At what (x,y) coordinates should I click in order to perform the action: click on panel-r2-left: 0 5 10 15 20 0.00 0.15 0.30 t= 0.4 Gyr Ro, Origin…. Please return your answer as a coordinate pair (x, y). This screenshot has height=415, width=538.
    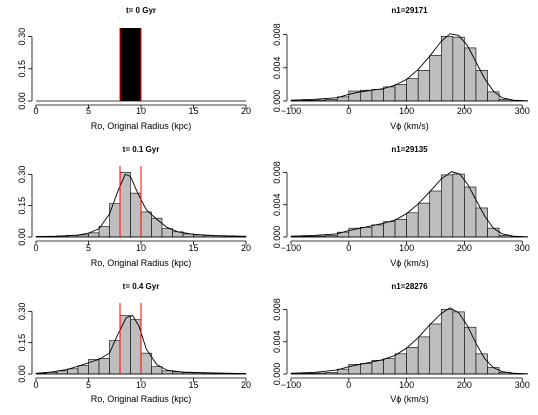
    Looking at the image, I should click on (134, 343).